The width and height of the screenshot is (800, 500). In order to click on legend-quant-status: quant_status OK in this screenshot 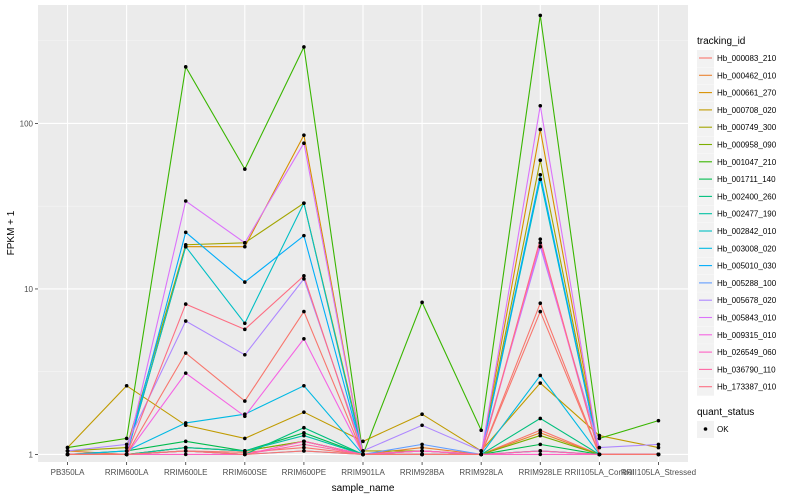, I will do `click(725, 422)`.